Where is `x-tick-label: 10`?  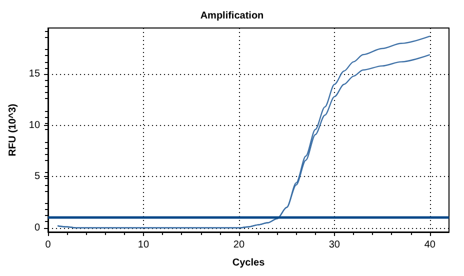 x-tick-label: 10 is located at coordinates (144, 245).